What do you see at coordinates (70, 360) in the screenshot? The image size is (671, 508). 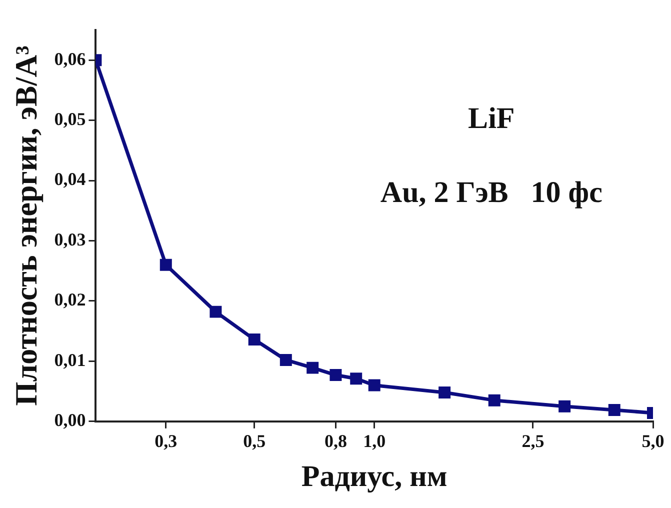 I see `y-tick-label: 0,01` at bounding box center [70, 360].